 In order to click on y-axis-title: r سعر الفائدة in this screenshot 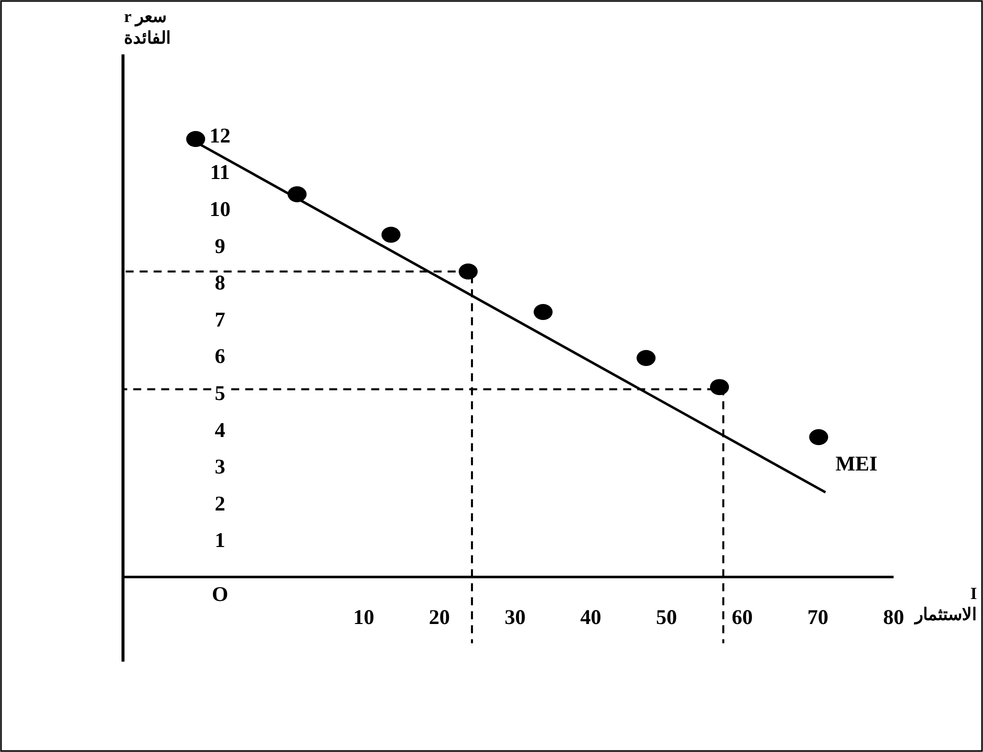, I will do `click(147, 27)`.